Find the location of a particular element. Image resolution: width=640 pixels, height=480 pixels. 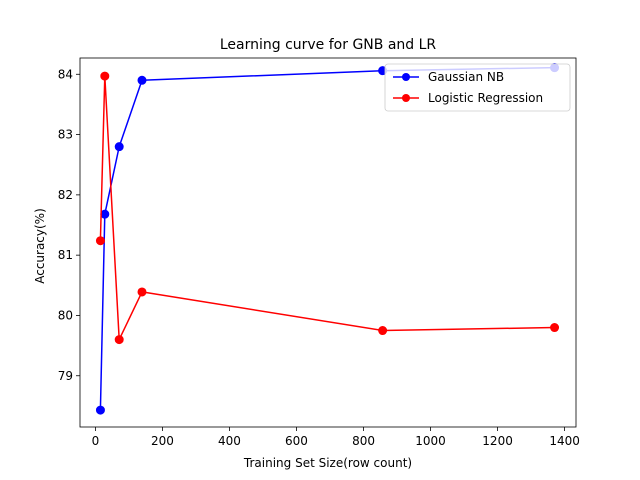

y-tick-label: 81 is located at coordinates (65, 255).